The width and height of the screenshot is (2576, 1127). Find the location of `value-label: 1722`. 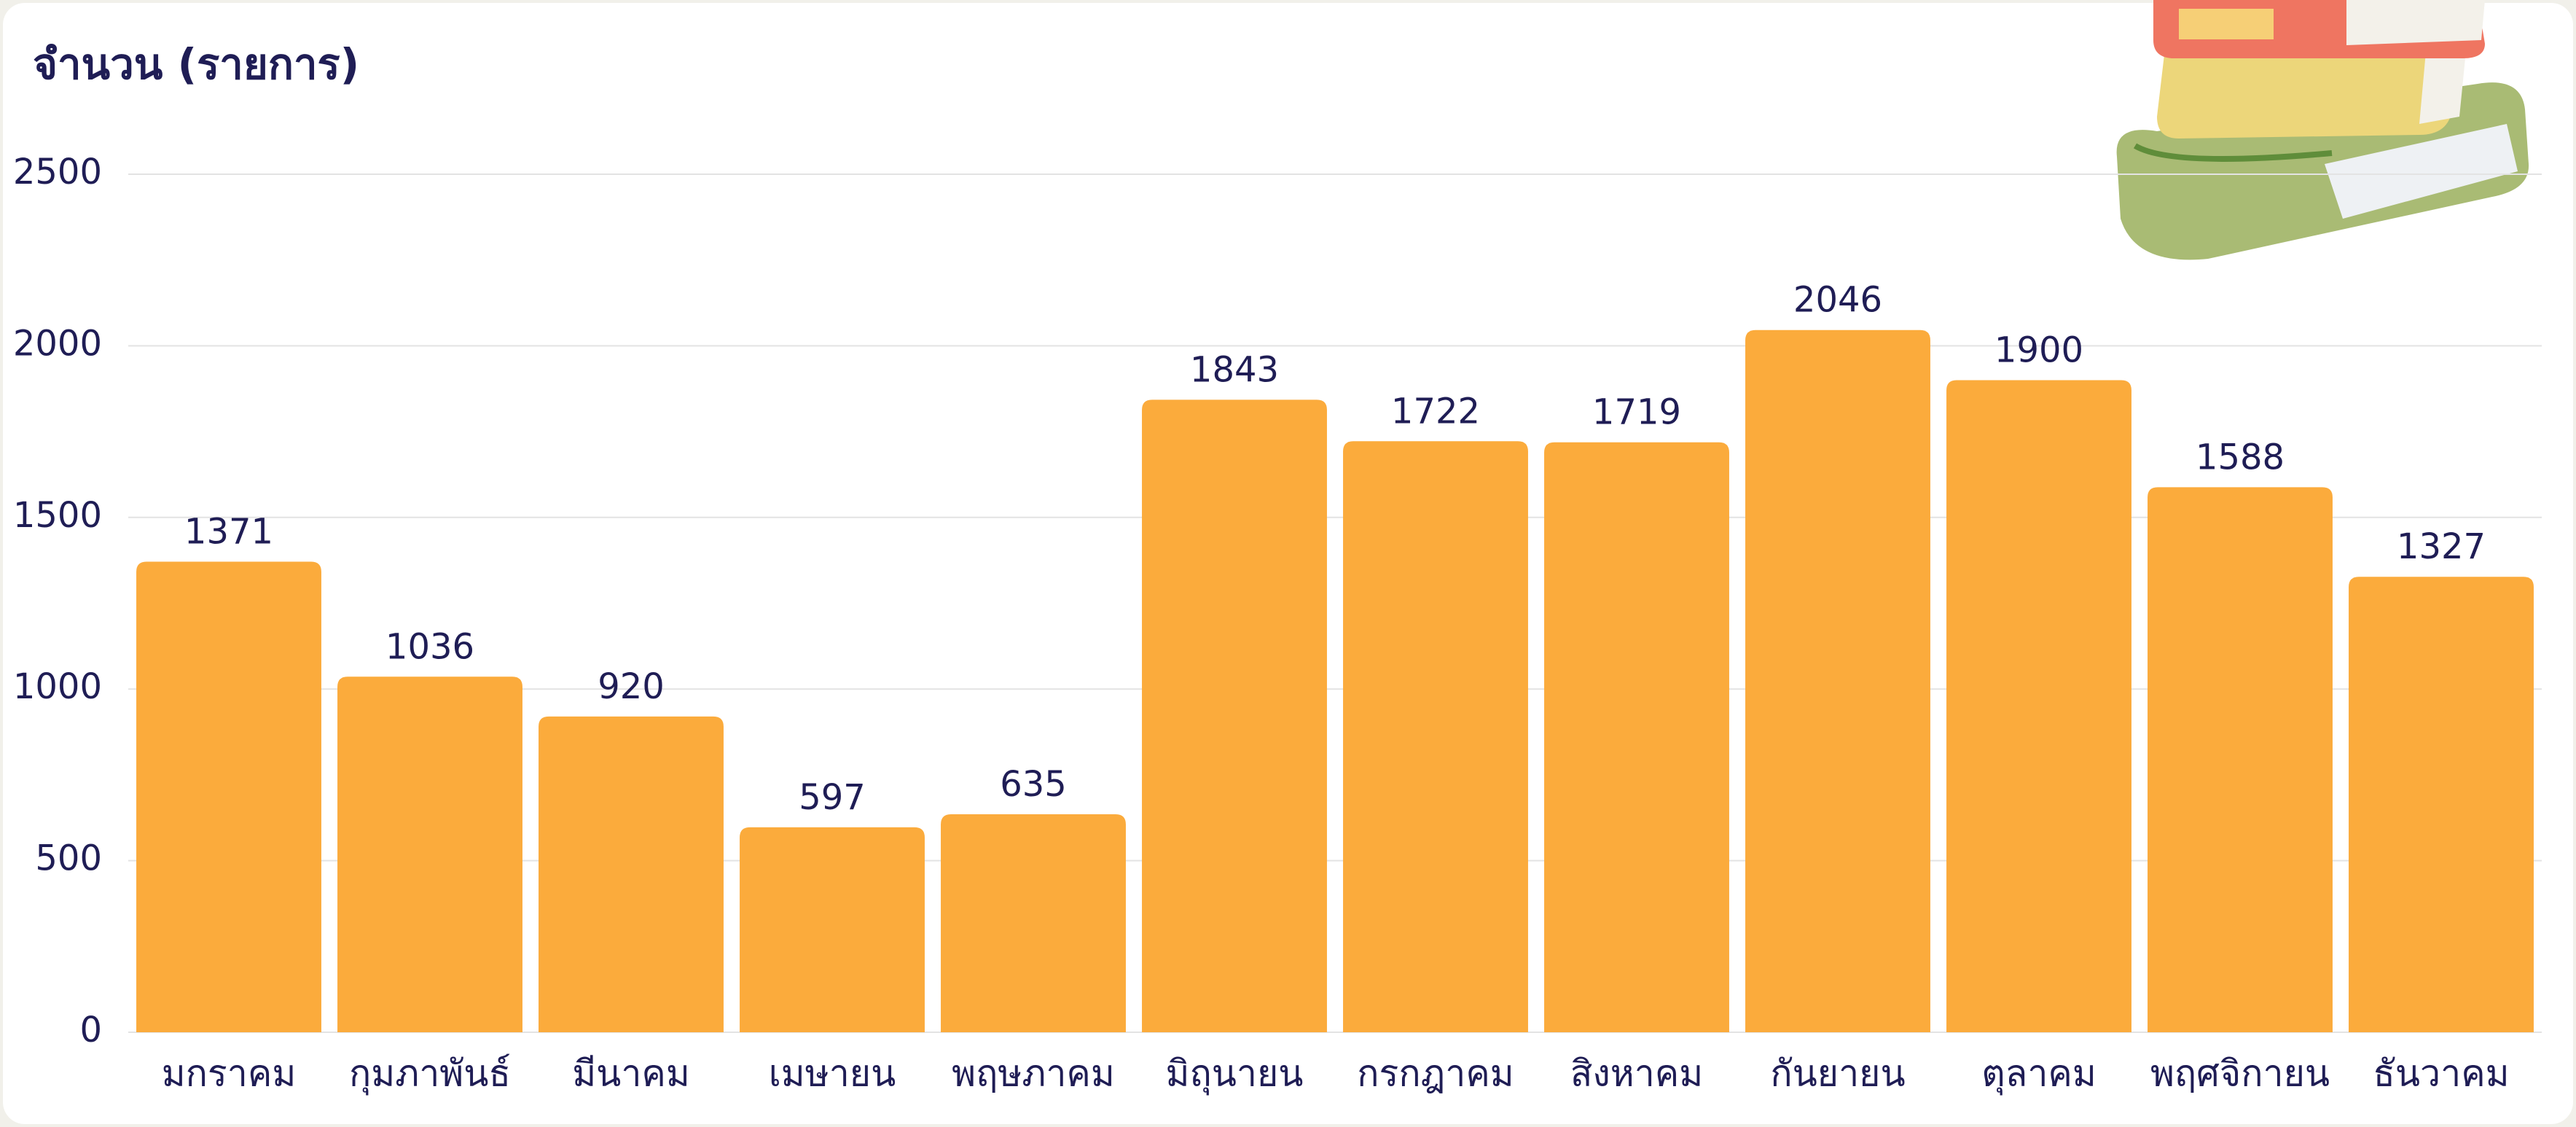

value-label: 1722 is located at coordinates (1435, 411).